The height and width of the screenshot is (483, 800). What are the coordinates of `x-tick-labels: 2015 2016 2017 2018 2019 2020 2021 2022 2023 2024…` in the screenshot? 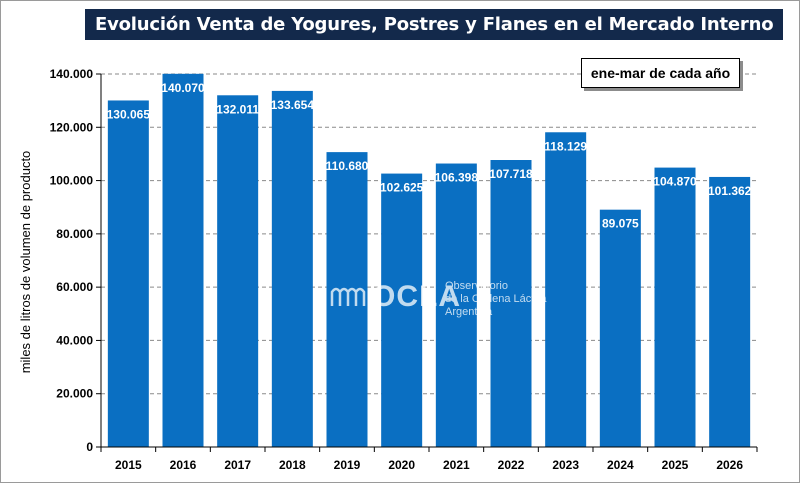 It's located at (429, 459).